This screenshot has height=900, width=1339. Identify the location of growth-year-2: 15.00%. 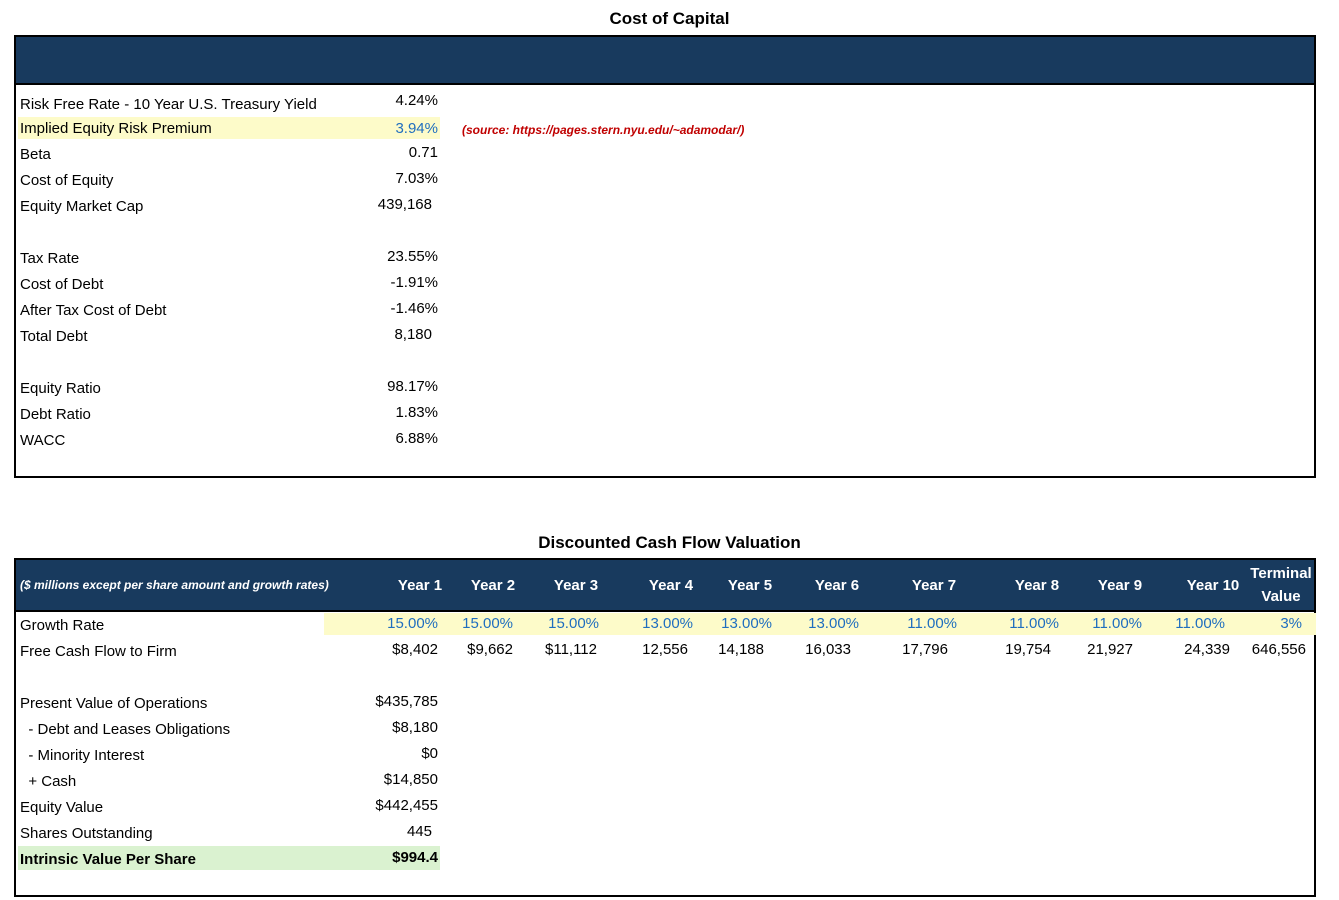
(487, 623).